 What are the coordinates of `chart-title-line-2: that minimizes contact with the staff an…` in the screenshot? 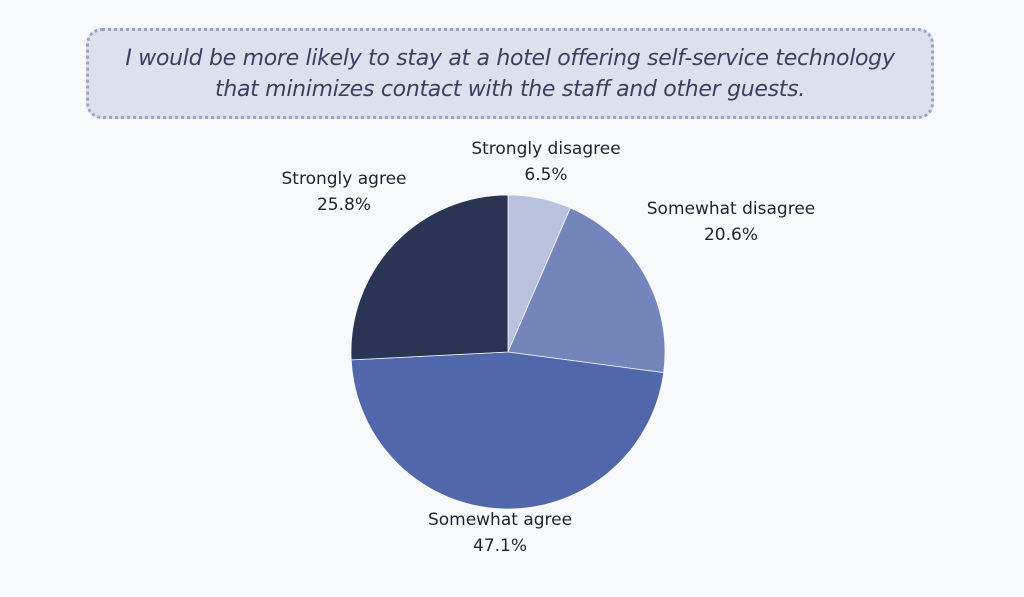 It's located at (510, 89).